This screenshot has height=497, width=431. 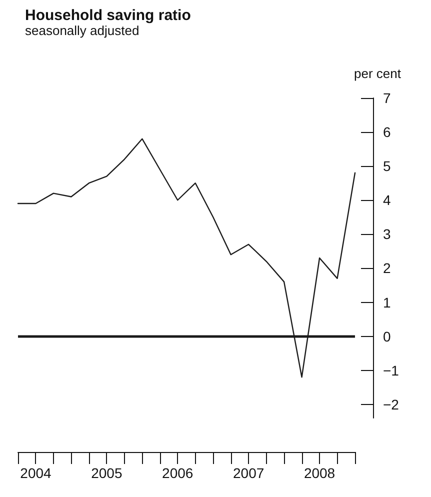 I want to click on x-tick-label: 2008, so click(x=320, y=473).